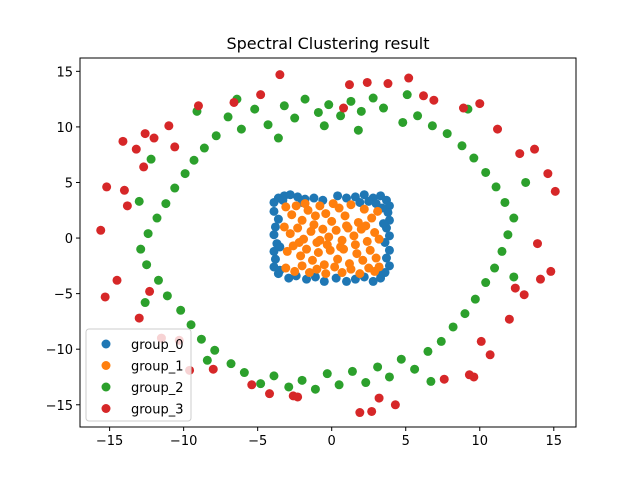 The height and width of the screenshot is (480, 640). What do you see at coordinates (157, 367) in the screenshot?
I see `legend-label: group_1` at bounding box center [157, 367].